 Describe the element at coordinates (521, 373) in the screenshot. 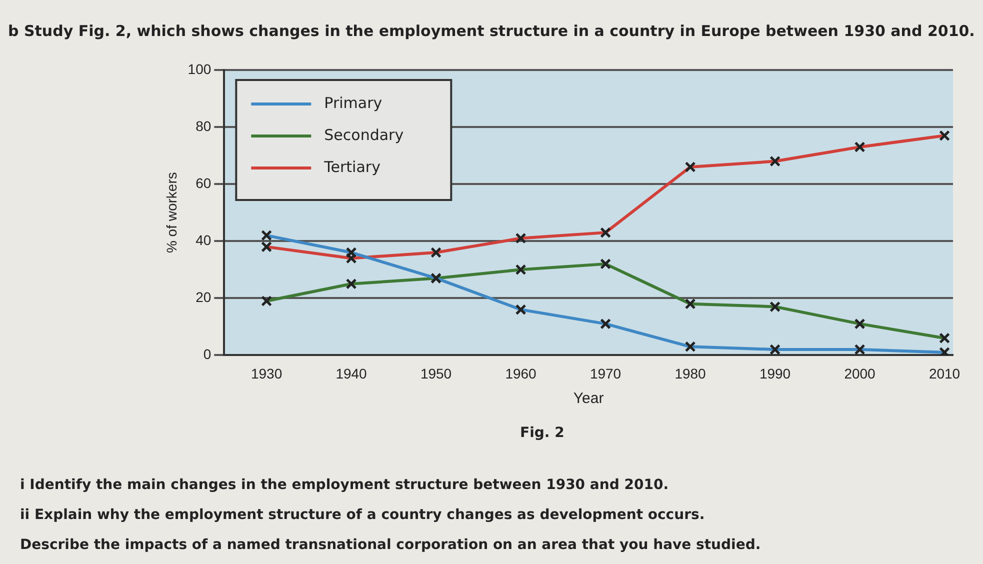

I see `x-tick-label: 1960` at that location.